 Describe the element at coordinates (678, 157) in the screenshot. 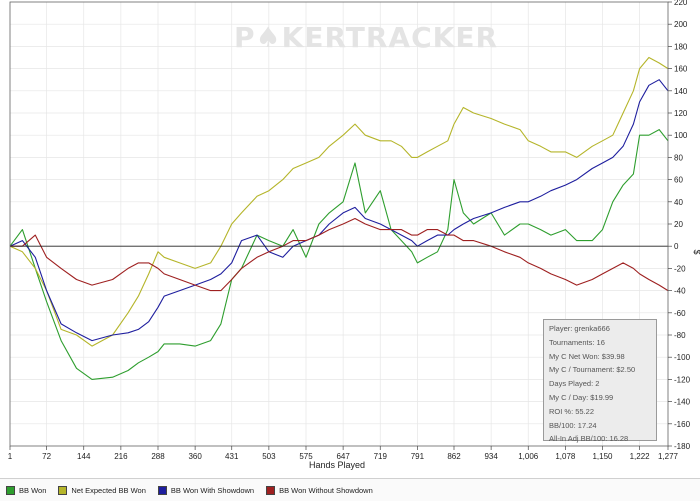

I see `y-tick-label: 80` at that location.